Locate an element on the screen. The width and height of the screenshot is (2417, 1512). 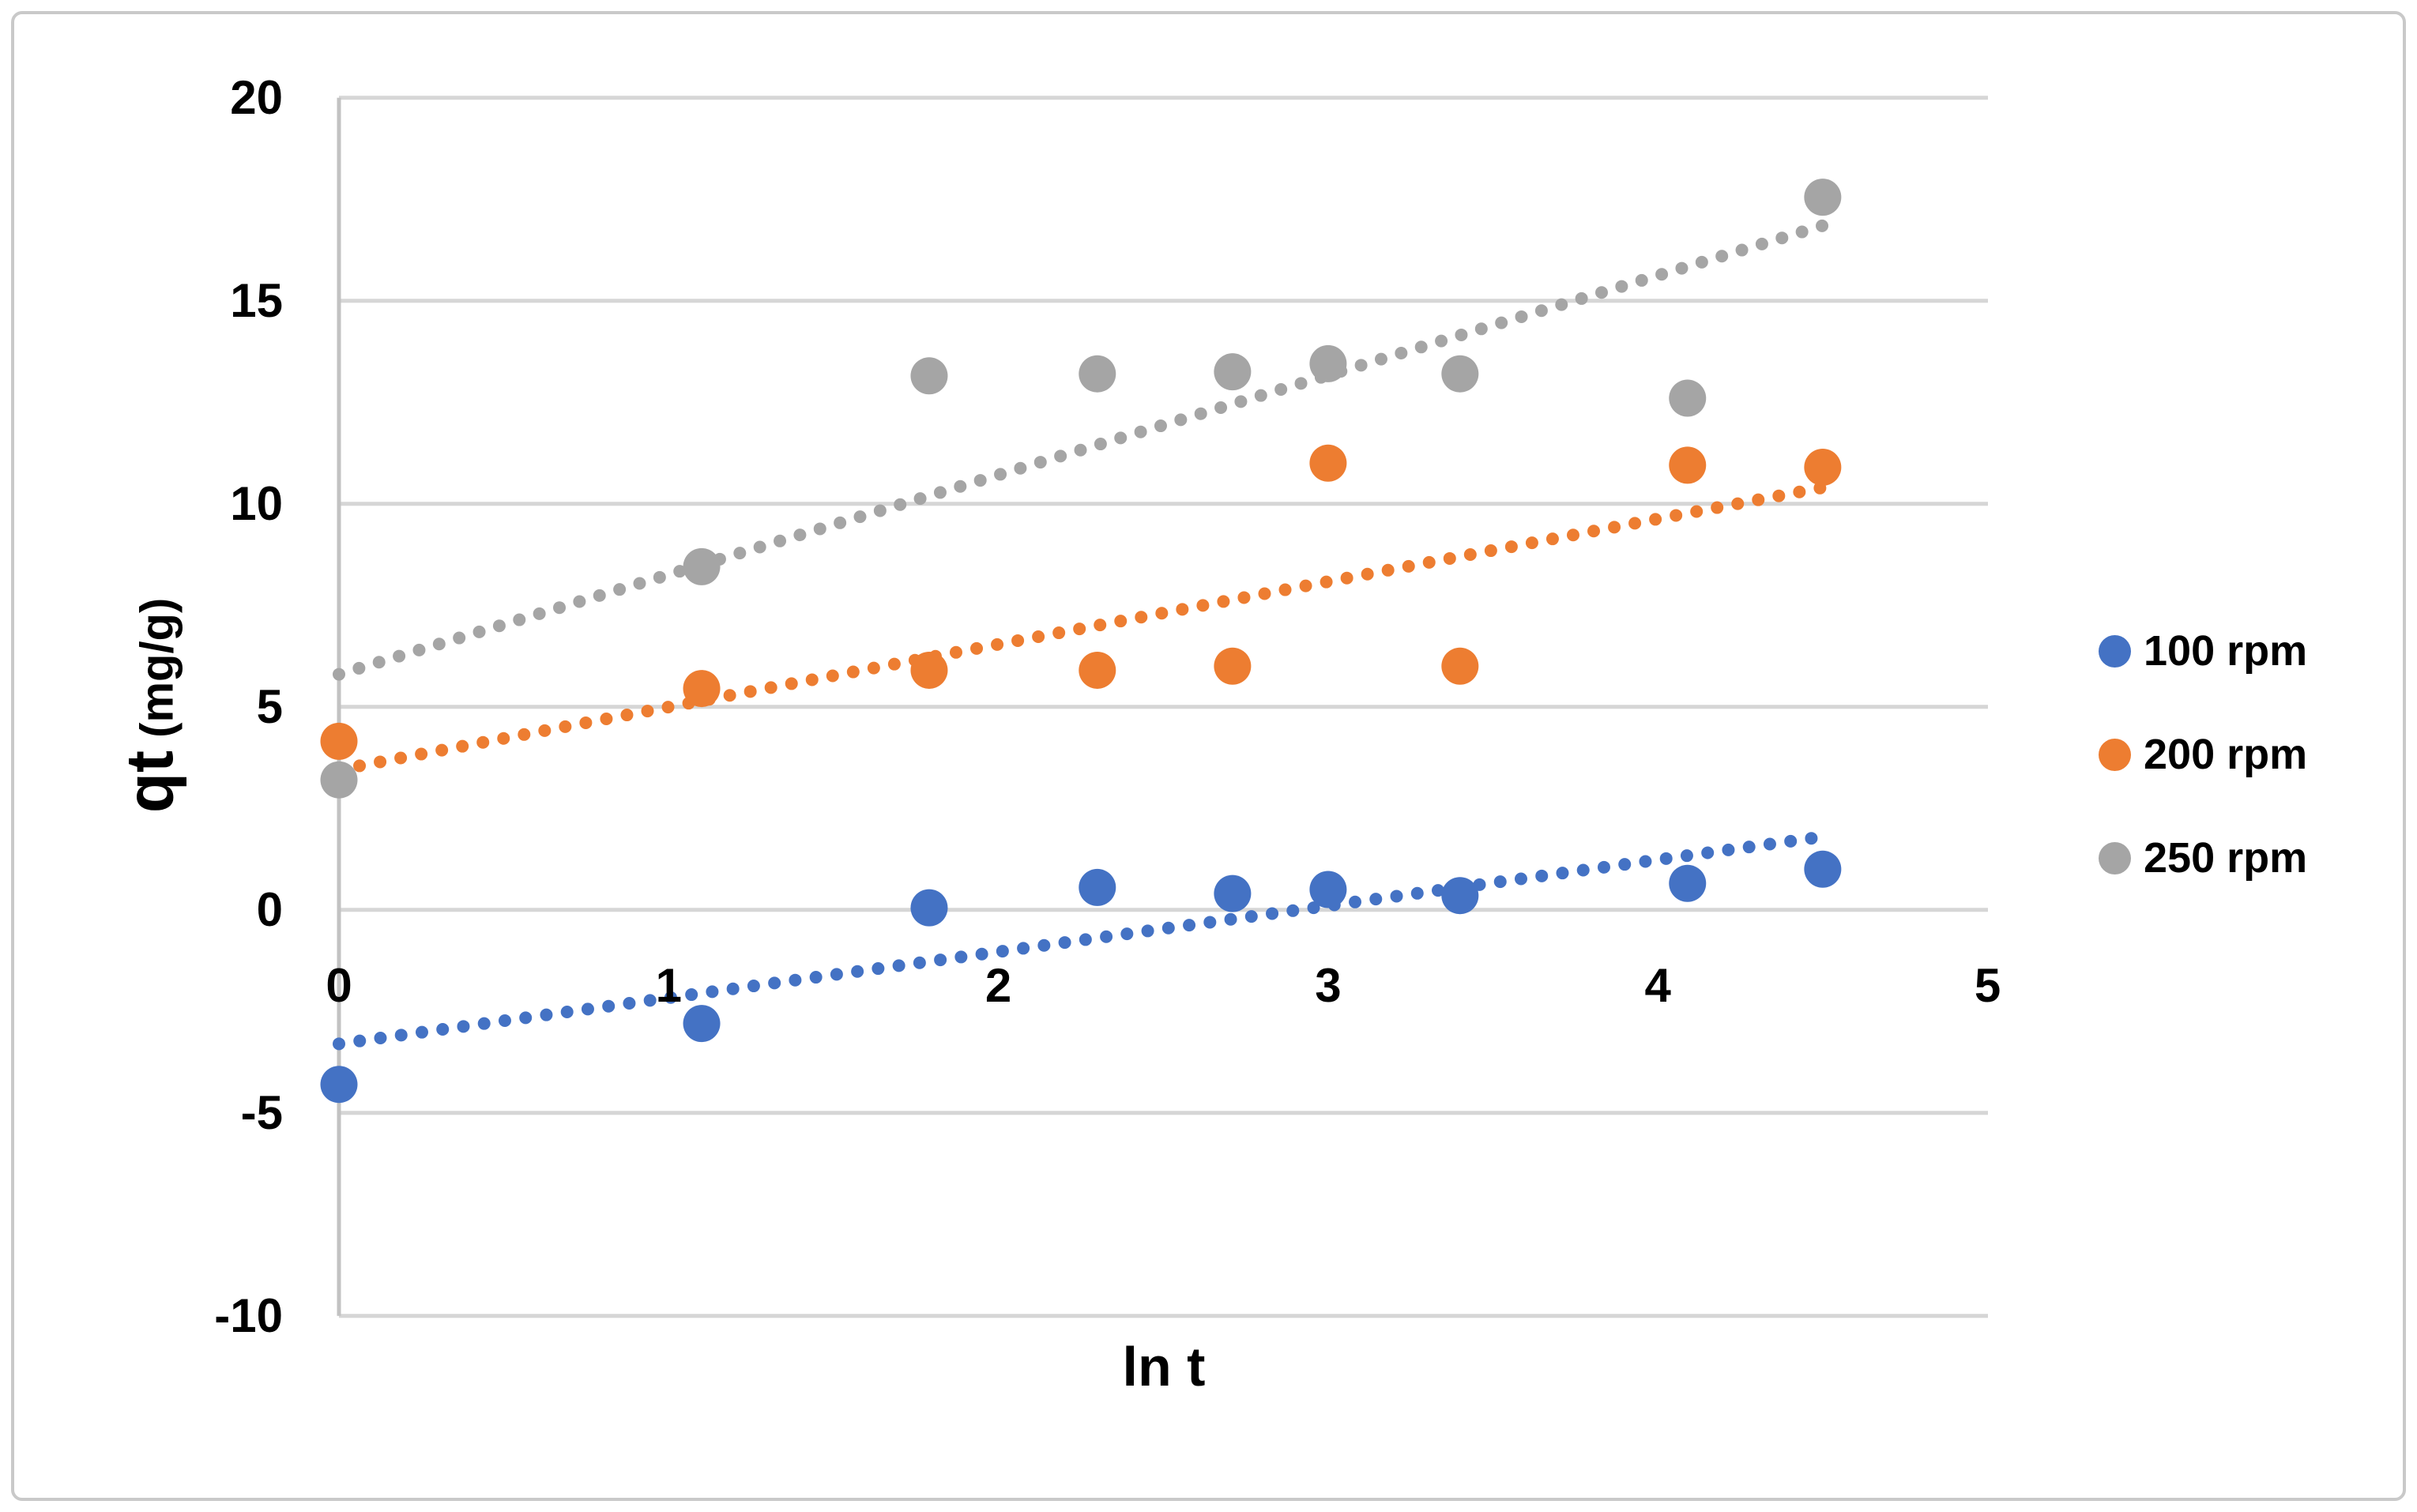
x-tick-label-4: 4 is located at coordinates (1657, 985).